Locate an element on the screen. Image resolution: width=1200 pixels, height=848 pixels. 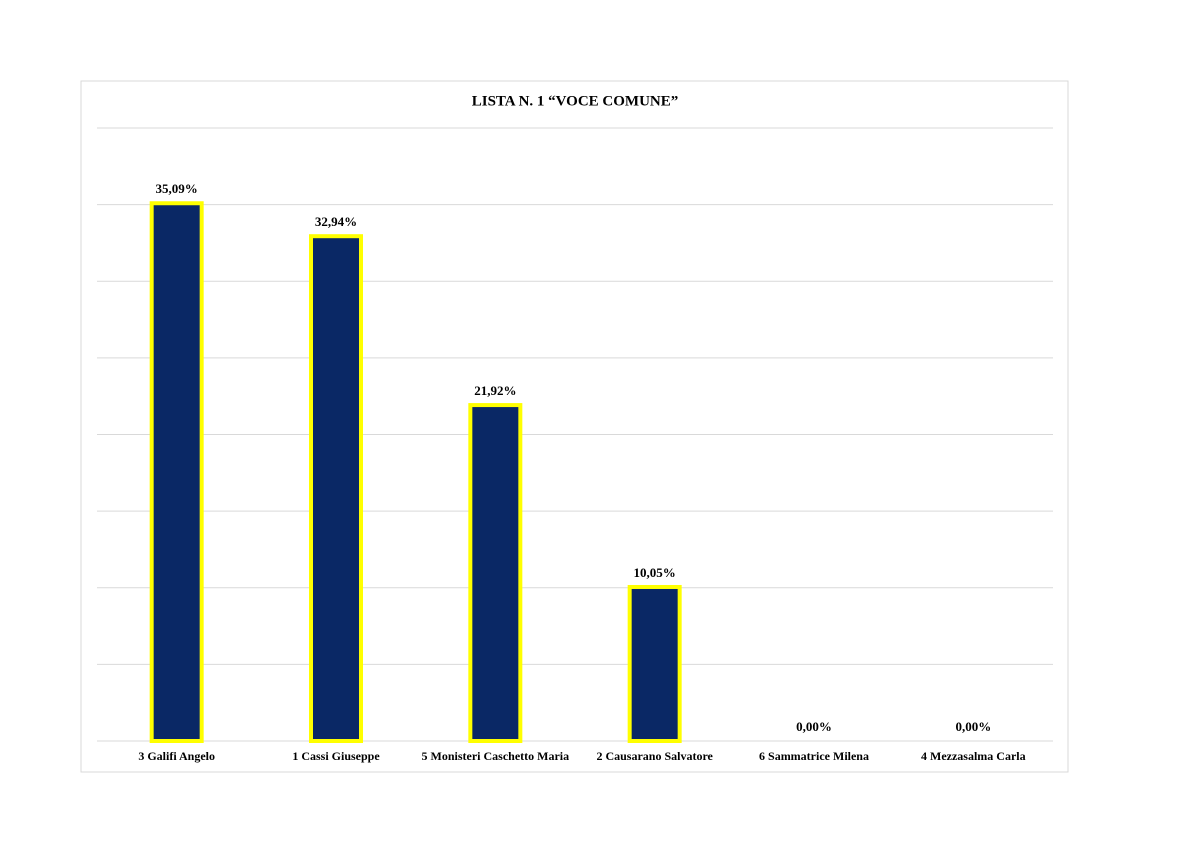
value-label: 35,09% is located at coordinates (177, 188).